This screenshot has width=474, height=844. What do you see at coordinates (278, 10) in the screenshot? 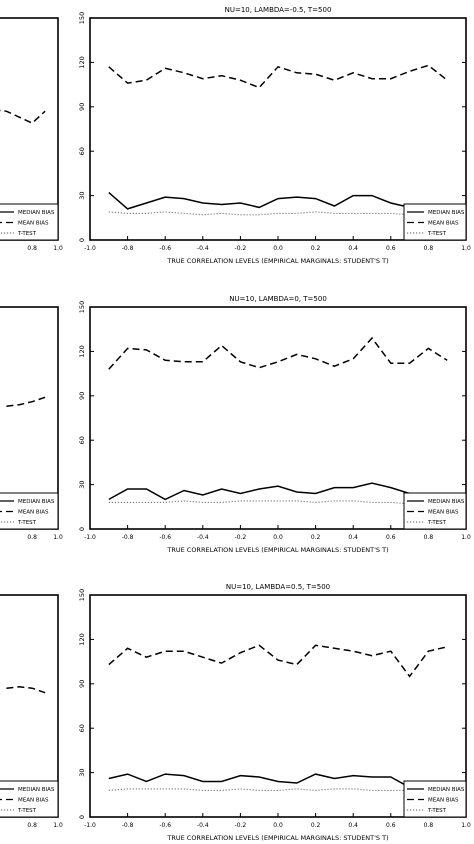
I see `chart-title: NU=10, LAMBDA=-0.5, T=500` at bounding box center [278, 10].